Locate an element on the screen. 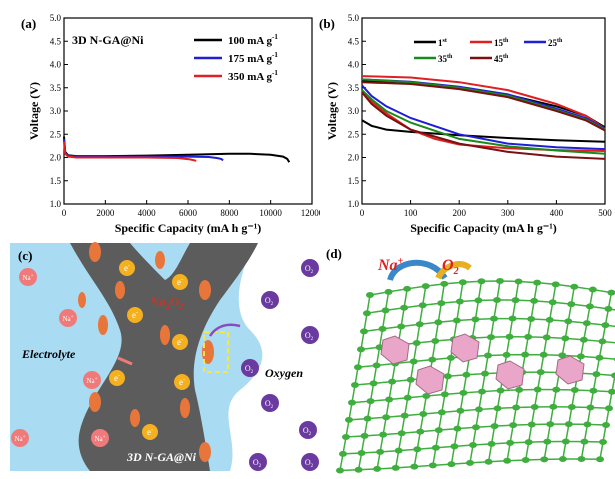  oxygen-label: Oxygen is located at coordinates (284, 373).